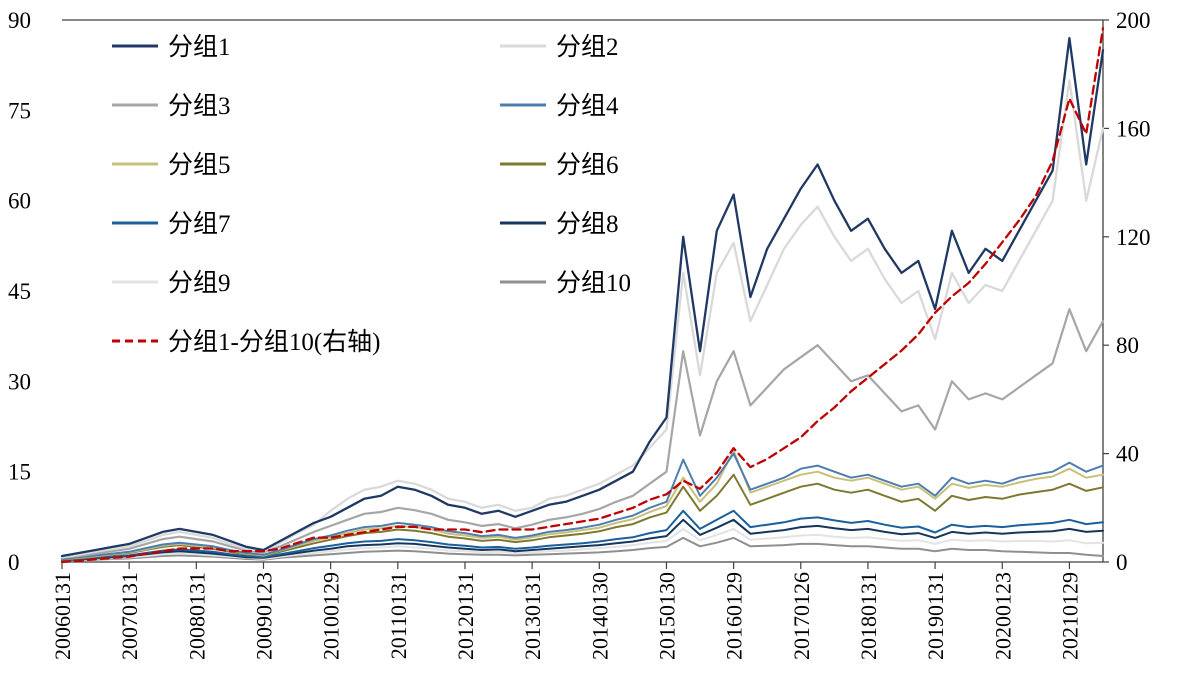  I want to click on legend-label: 分组6, so click(587, 165).